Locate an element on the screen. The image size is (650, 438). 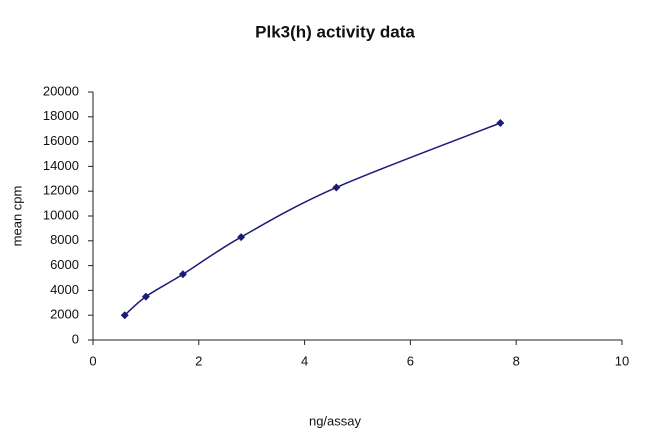
y-tick-label: 0 is located at coordinates (75, 338).